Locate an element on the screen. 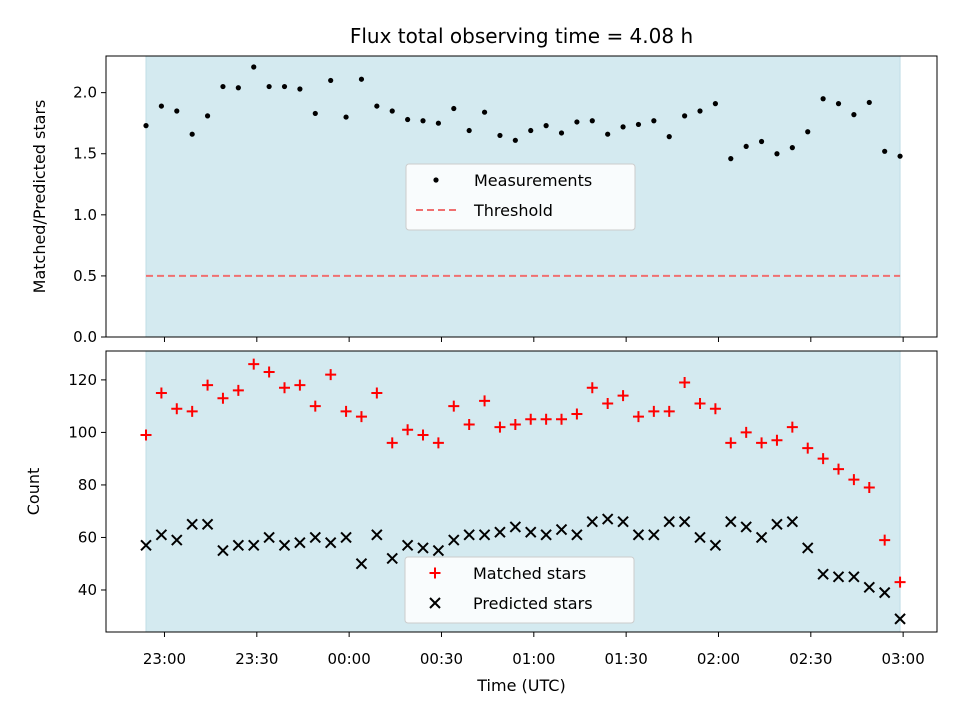 The image size is (960, 720). panel1-y-axis-label: Count is located at coordinates (33, 492).